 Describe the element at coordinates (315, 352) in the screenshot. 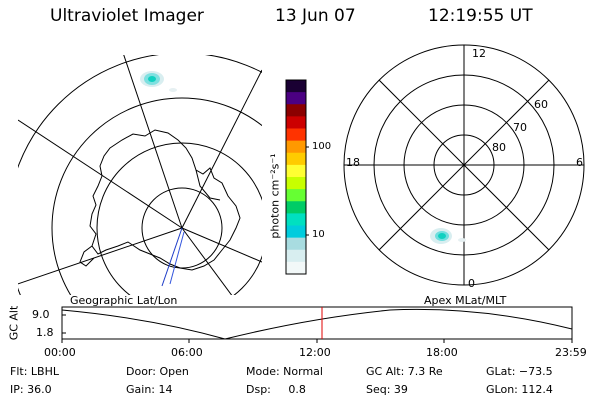

I see `time-tick-label: 12:00` at that location.